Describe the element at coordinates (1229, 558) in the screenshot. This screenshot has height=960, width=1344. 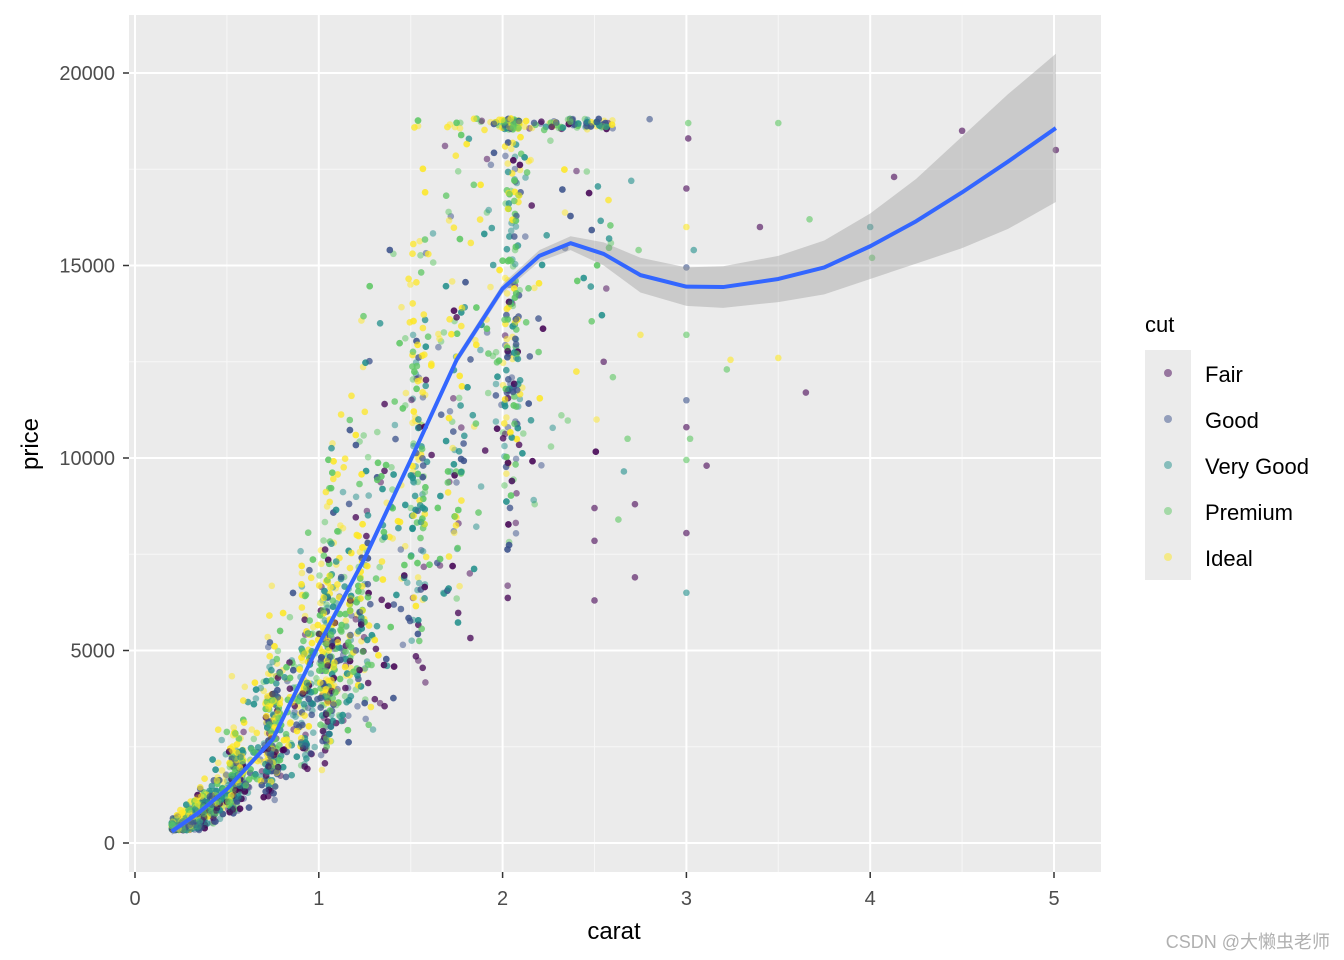
I see `legend-label: Ideal` at that location.